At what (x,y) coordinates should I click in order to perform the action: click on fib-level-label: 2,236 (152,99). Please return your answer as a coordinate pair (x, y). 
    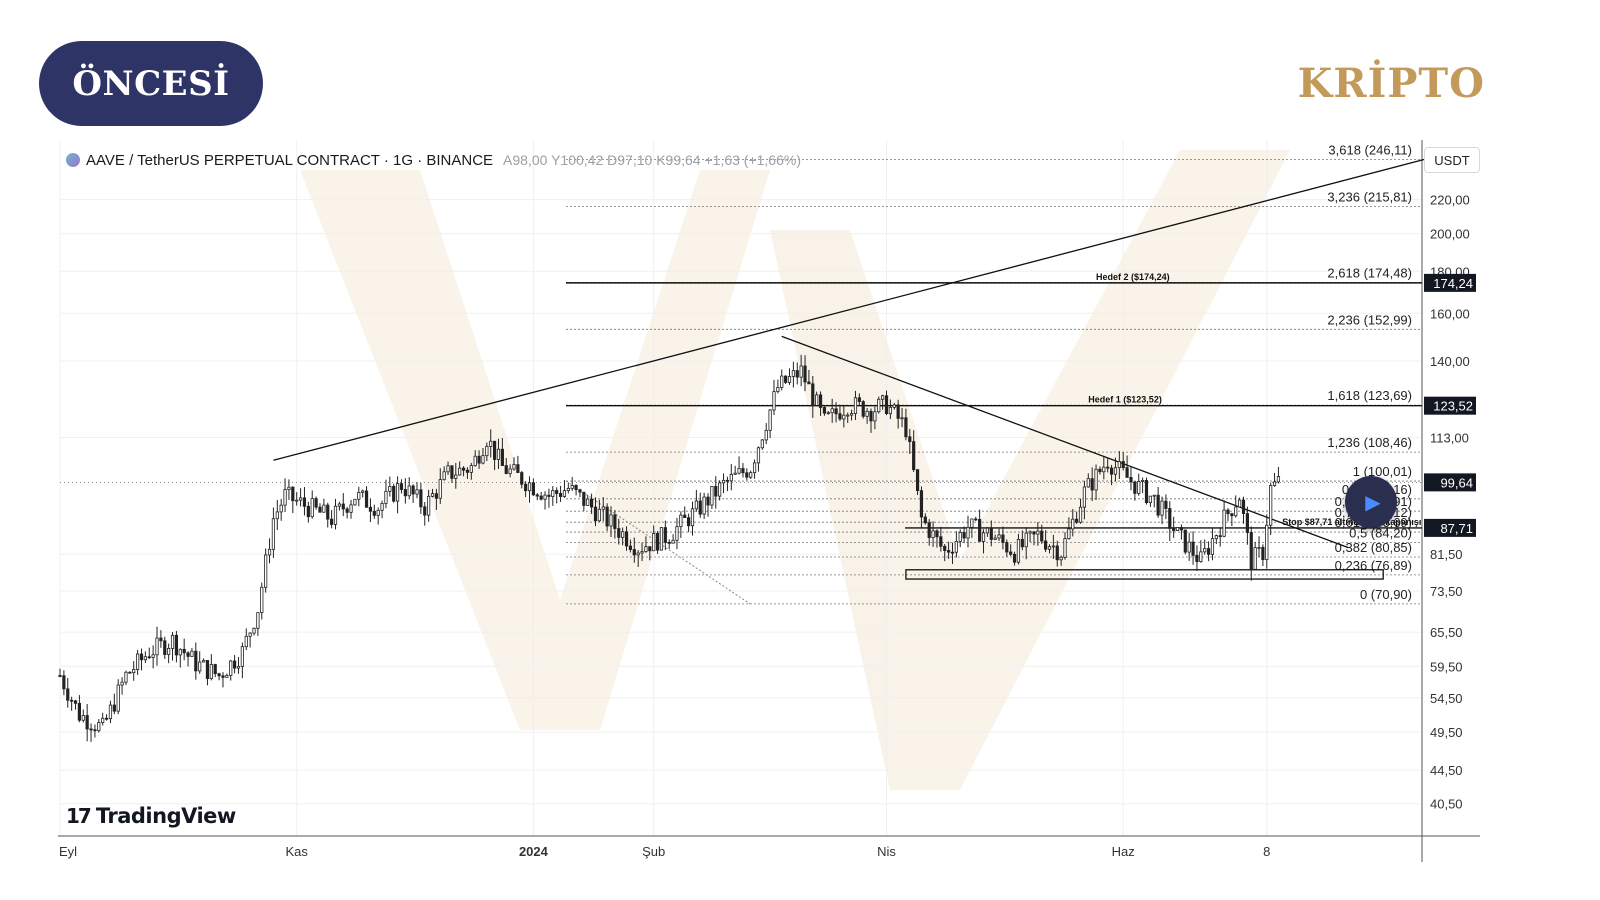
    Looking at the image, I should click on (1369, 319).